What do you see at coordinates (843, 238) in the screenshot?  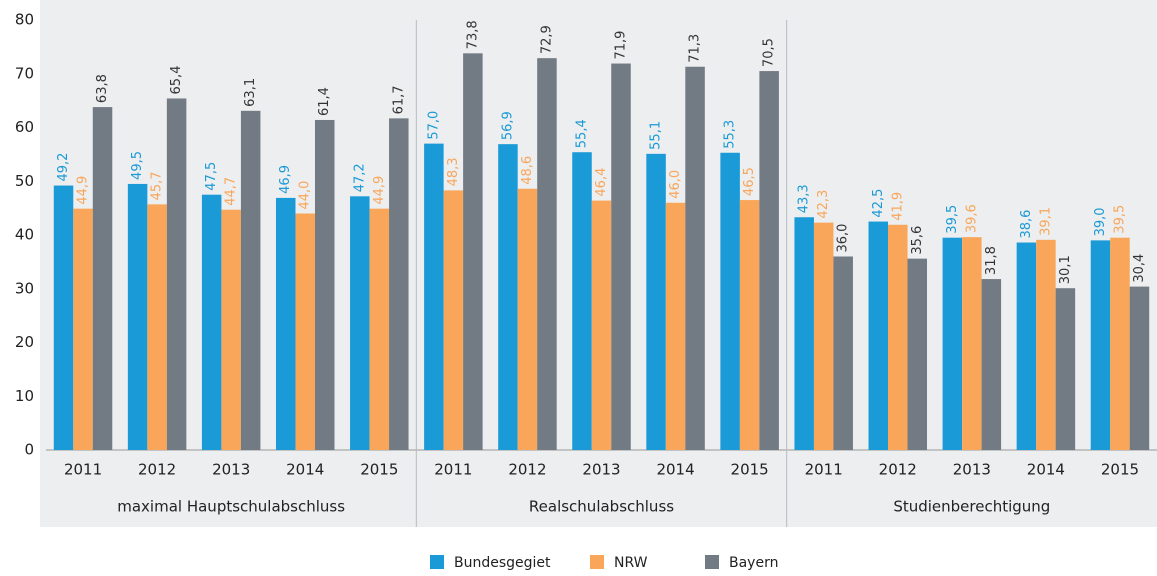 I see `value-label: 36,0` at bounding box center [843, 238].